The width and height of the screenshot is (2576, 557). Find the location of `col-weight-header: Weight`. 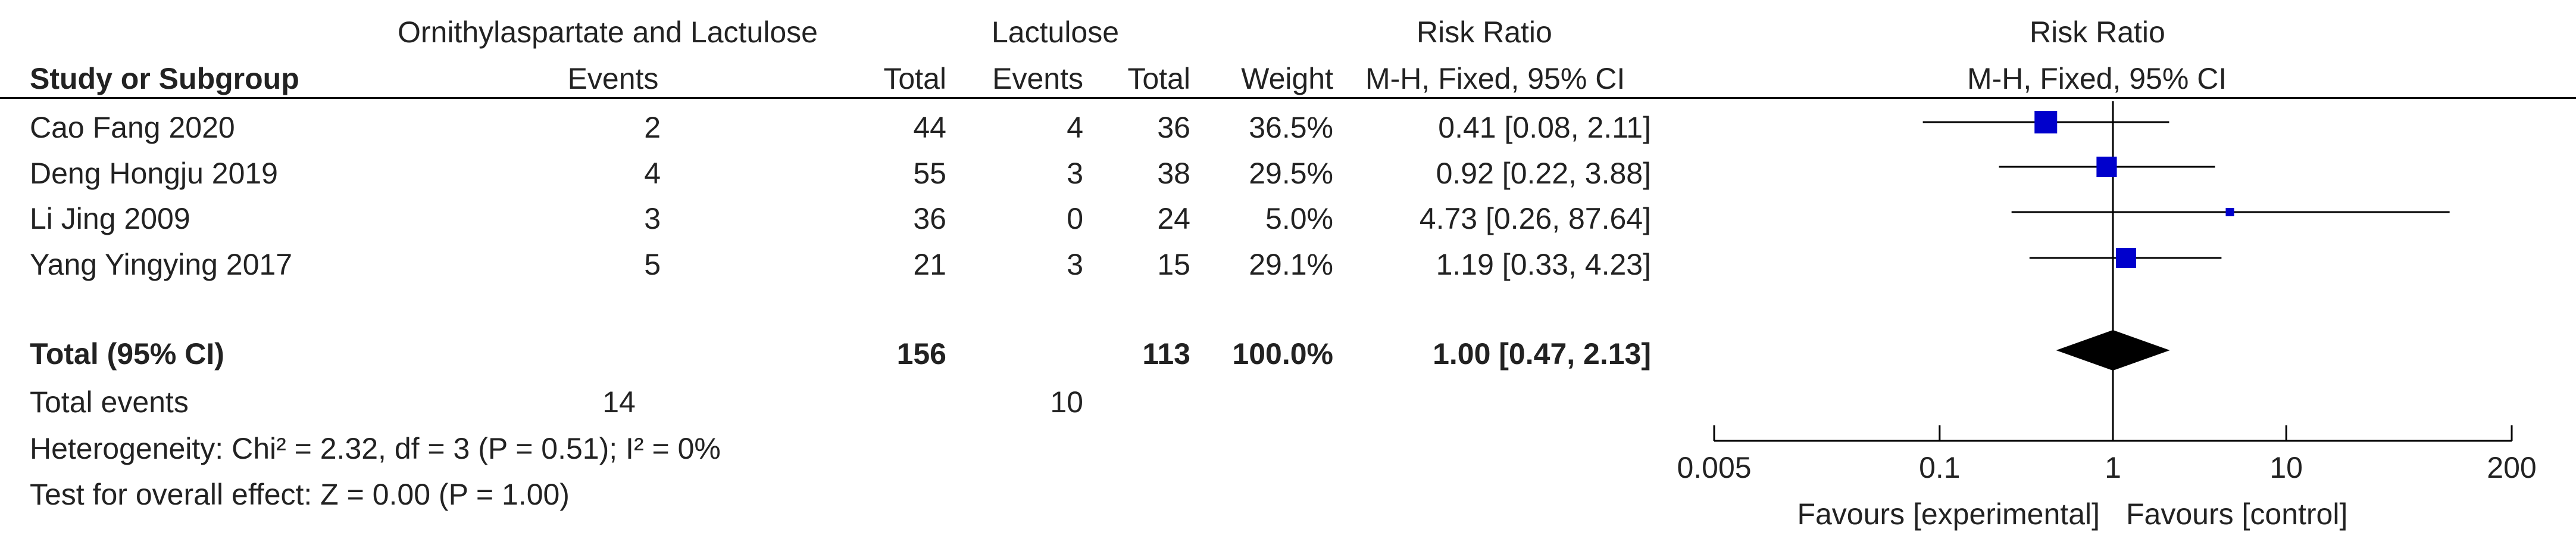

col-weight-header: Weight is located at coordinates (1287, 78).